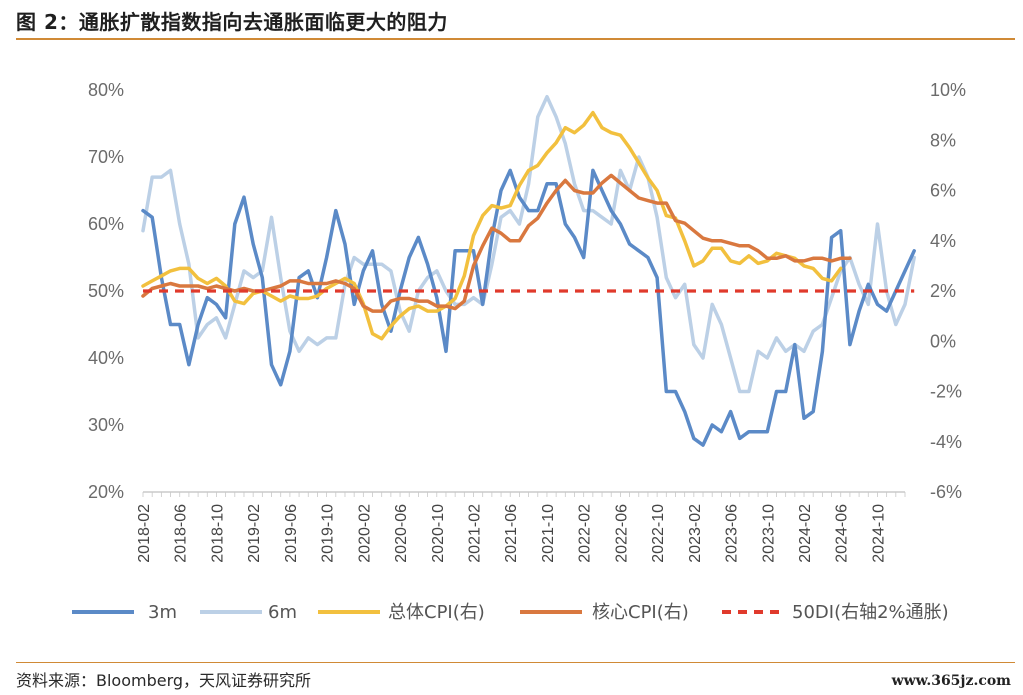 The width and height of the screenshot is (1023, 695). Describe the element at coordinates (328, 533) in the screenshot. I see `x-tick-label: 2019-10` at that location.